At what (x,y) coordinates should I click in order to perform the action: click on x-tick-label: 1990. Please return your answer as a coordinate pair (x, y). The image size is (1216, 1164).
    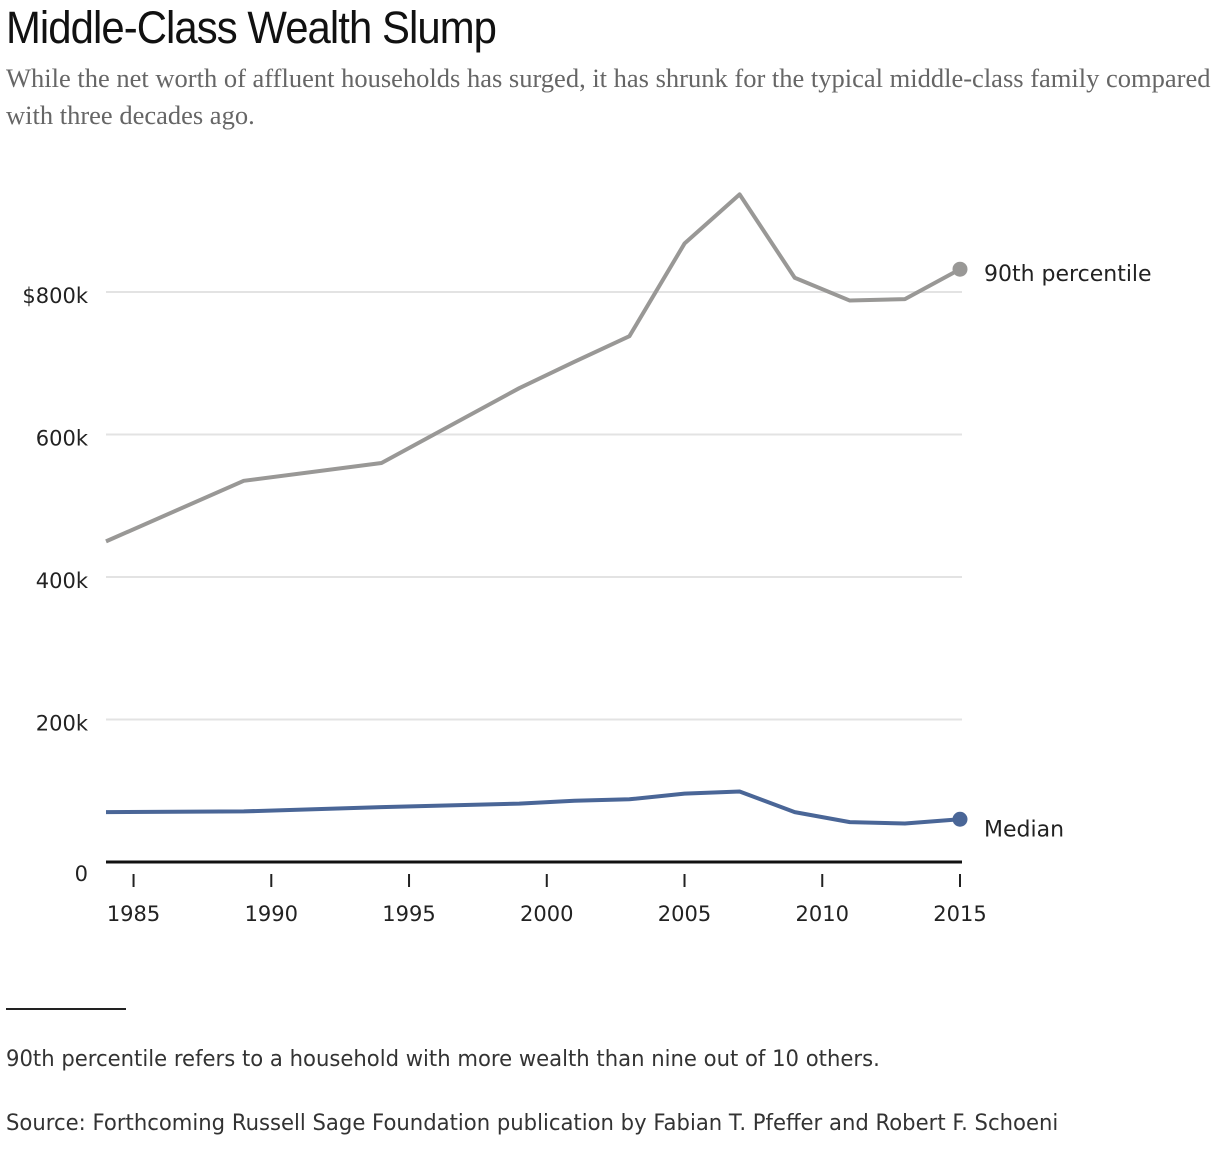
    Looking at the image, I should click on (271, 914).